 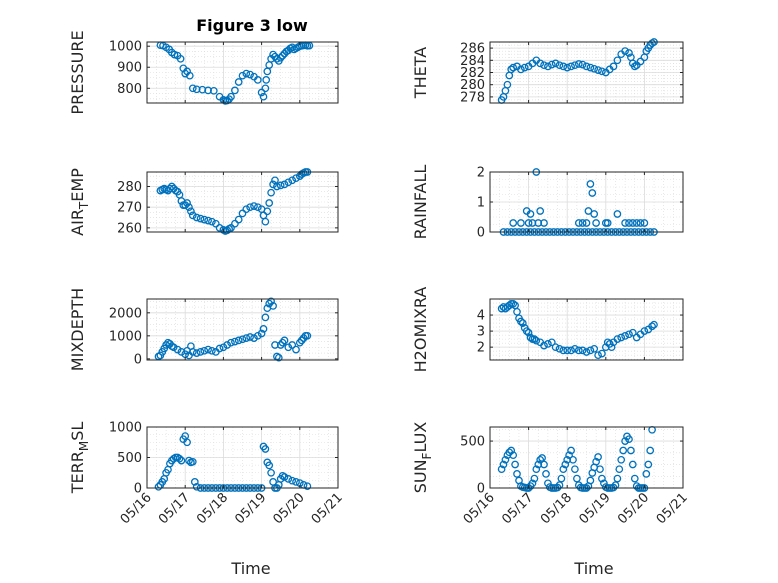 What do you see at coordinates (252, 25) in the screenshot?
I see `figure-title: Figure 3 low` at bounding box center [252, 25].